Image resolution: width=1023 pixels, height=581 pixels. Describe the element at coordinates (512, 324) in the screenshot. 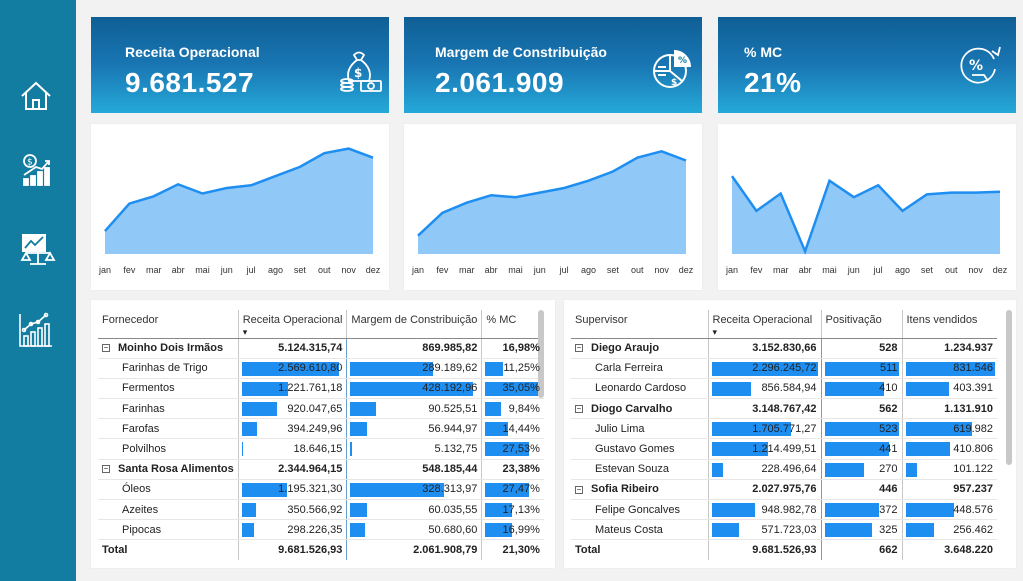

I see `col-header: % MC` at that location.